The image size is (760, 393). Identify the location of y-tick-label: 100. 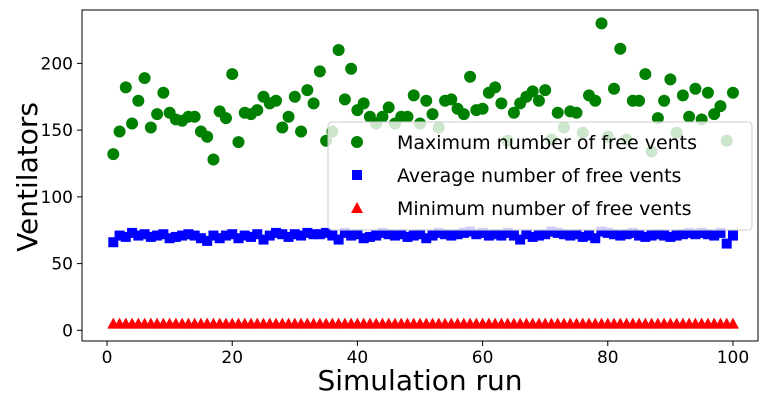
(57, 198).